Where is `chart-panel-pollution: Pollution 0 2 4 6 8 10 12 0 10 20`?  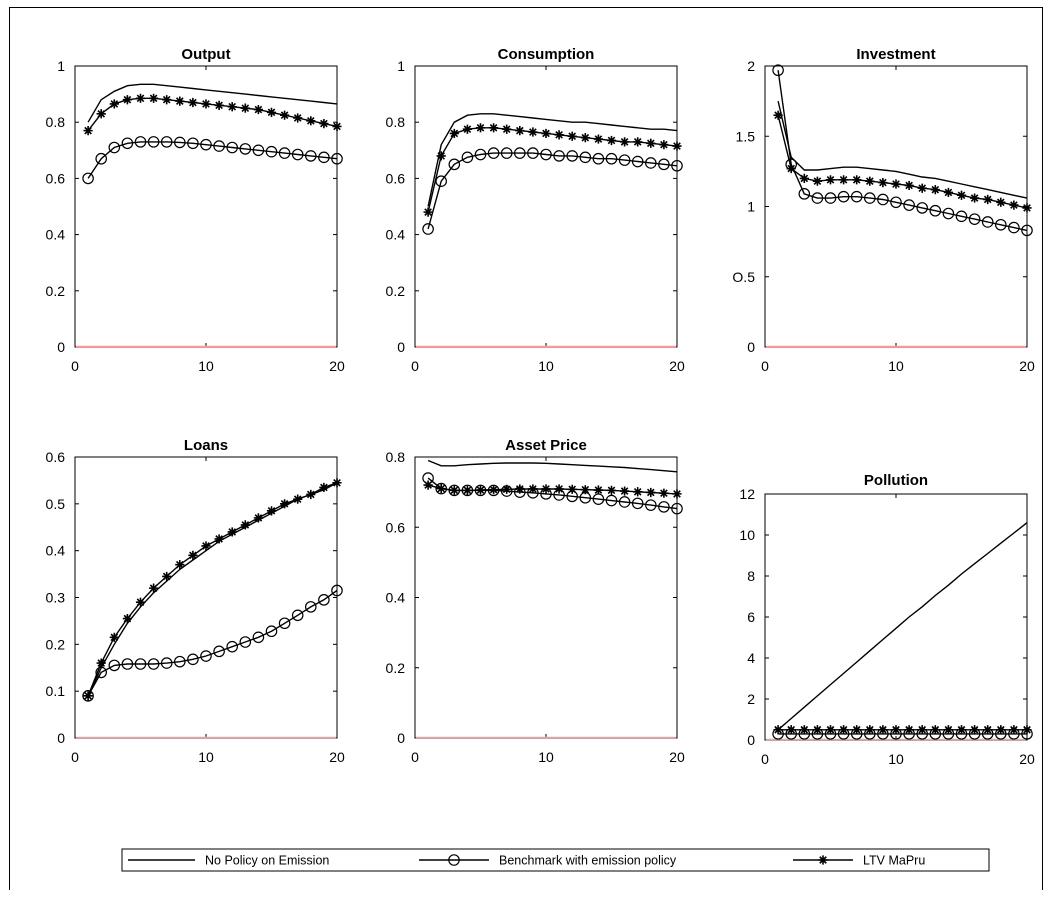 chart-panel-pollution: Pollution 0 2 4 6 8 10 12 0 10 20 is located at coordinates (887, 619).